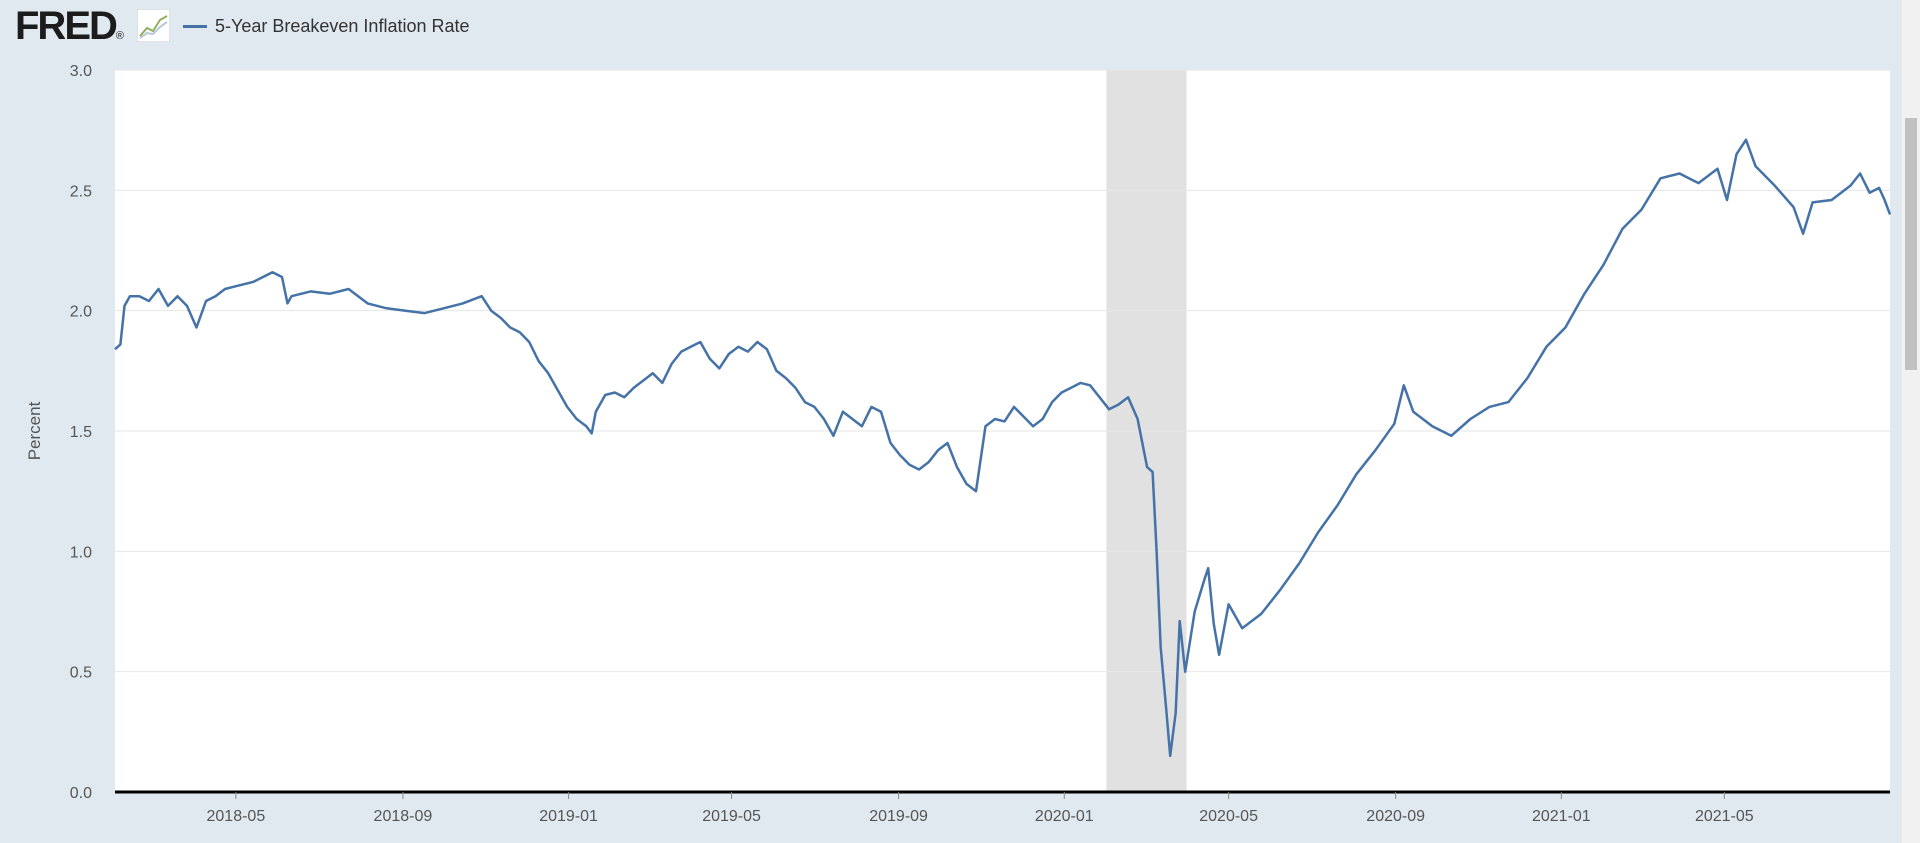 The image size is (1920, 843). What do you see at coordinates (236, 816) in the screenshot?
I see `x-tick-label: 2018-05` at bounding box center [236, 816].